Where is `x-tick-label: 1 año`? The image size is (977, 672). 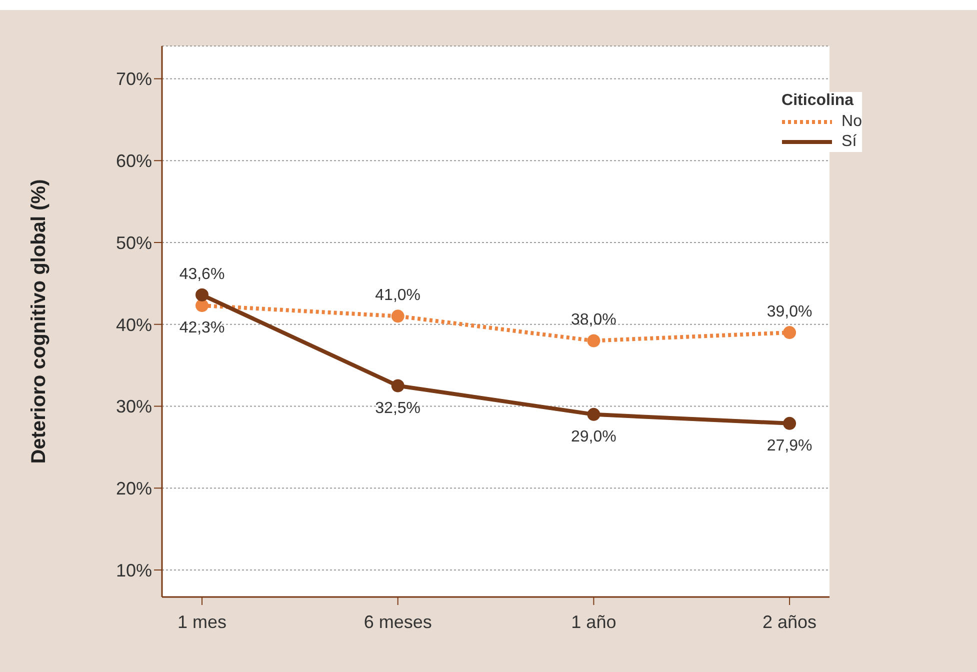 x-tick-label: 1 año is located at coordinates (593, 622).